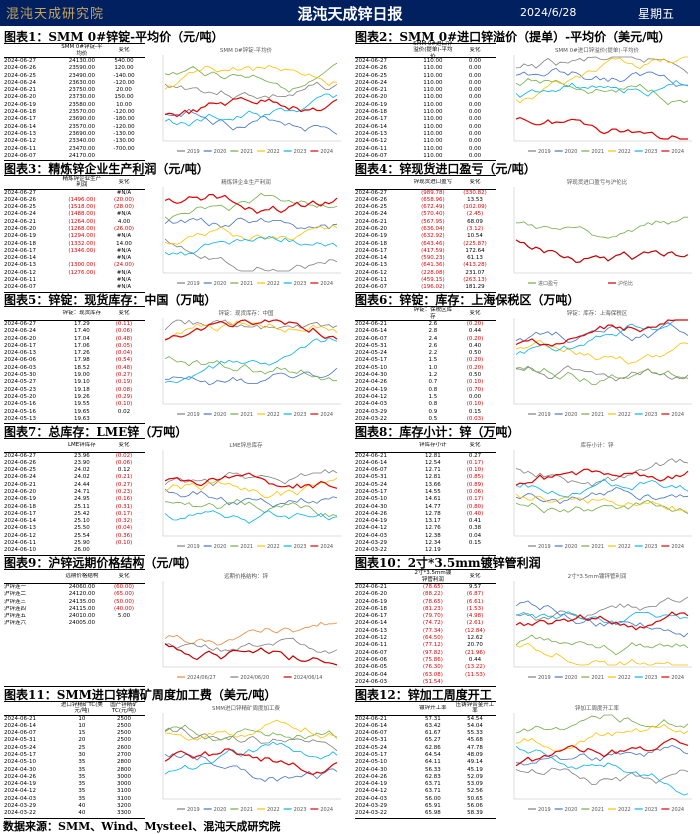 The image size is (700, 834). I want to click on cell-value: (6.87), so click(475, 594).